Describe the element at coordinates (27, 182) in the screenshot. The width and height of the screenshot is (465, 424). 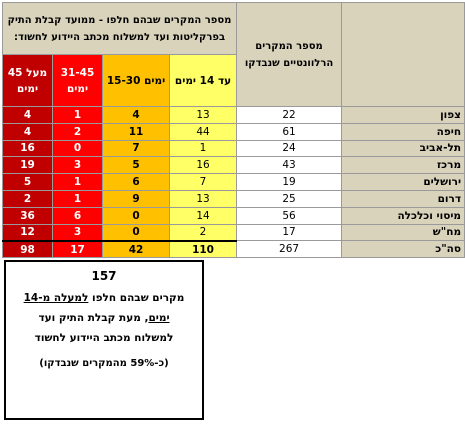
I see `cell-over45: 5` at that location.